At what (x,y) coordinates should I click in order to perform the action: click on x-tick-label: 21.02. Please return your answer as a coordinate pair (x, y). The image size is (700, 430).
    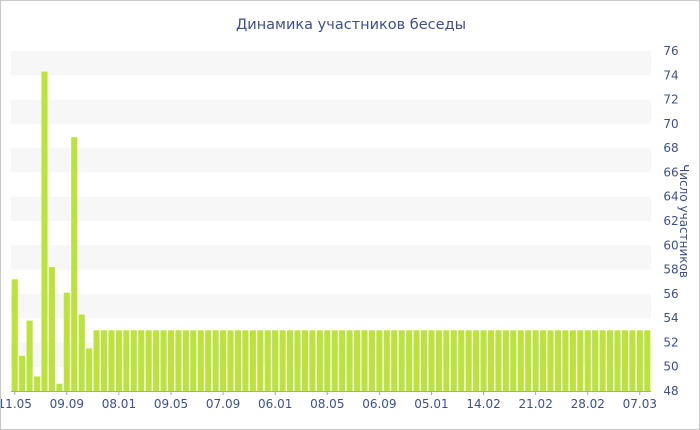
    Looking at the image, I should click on (535, 404).